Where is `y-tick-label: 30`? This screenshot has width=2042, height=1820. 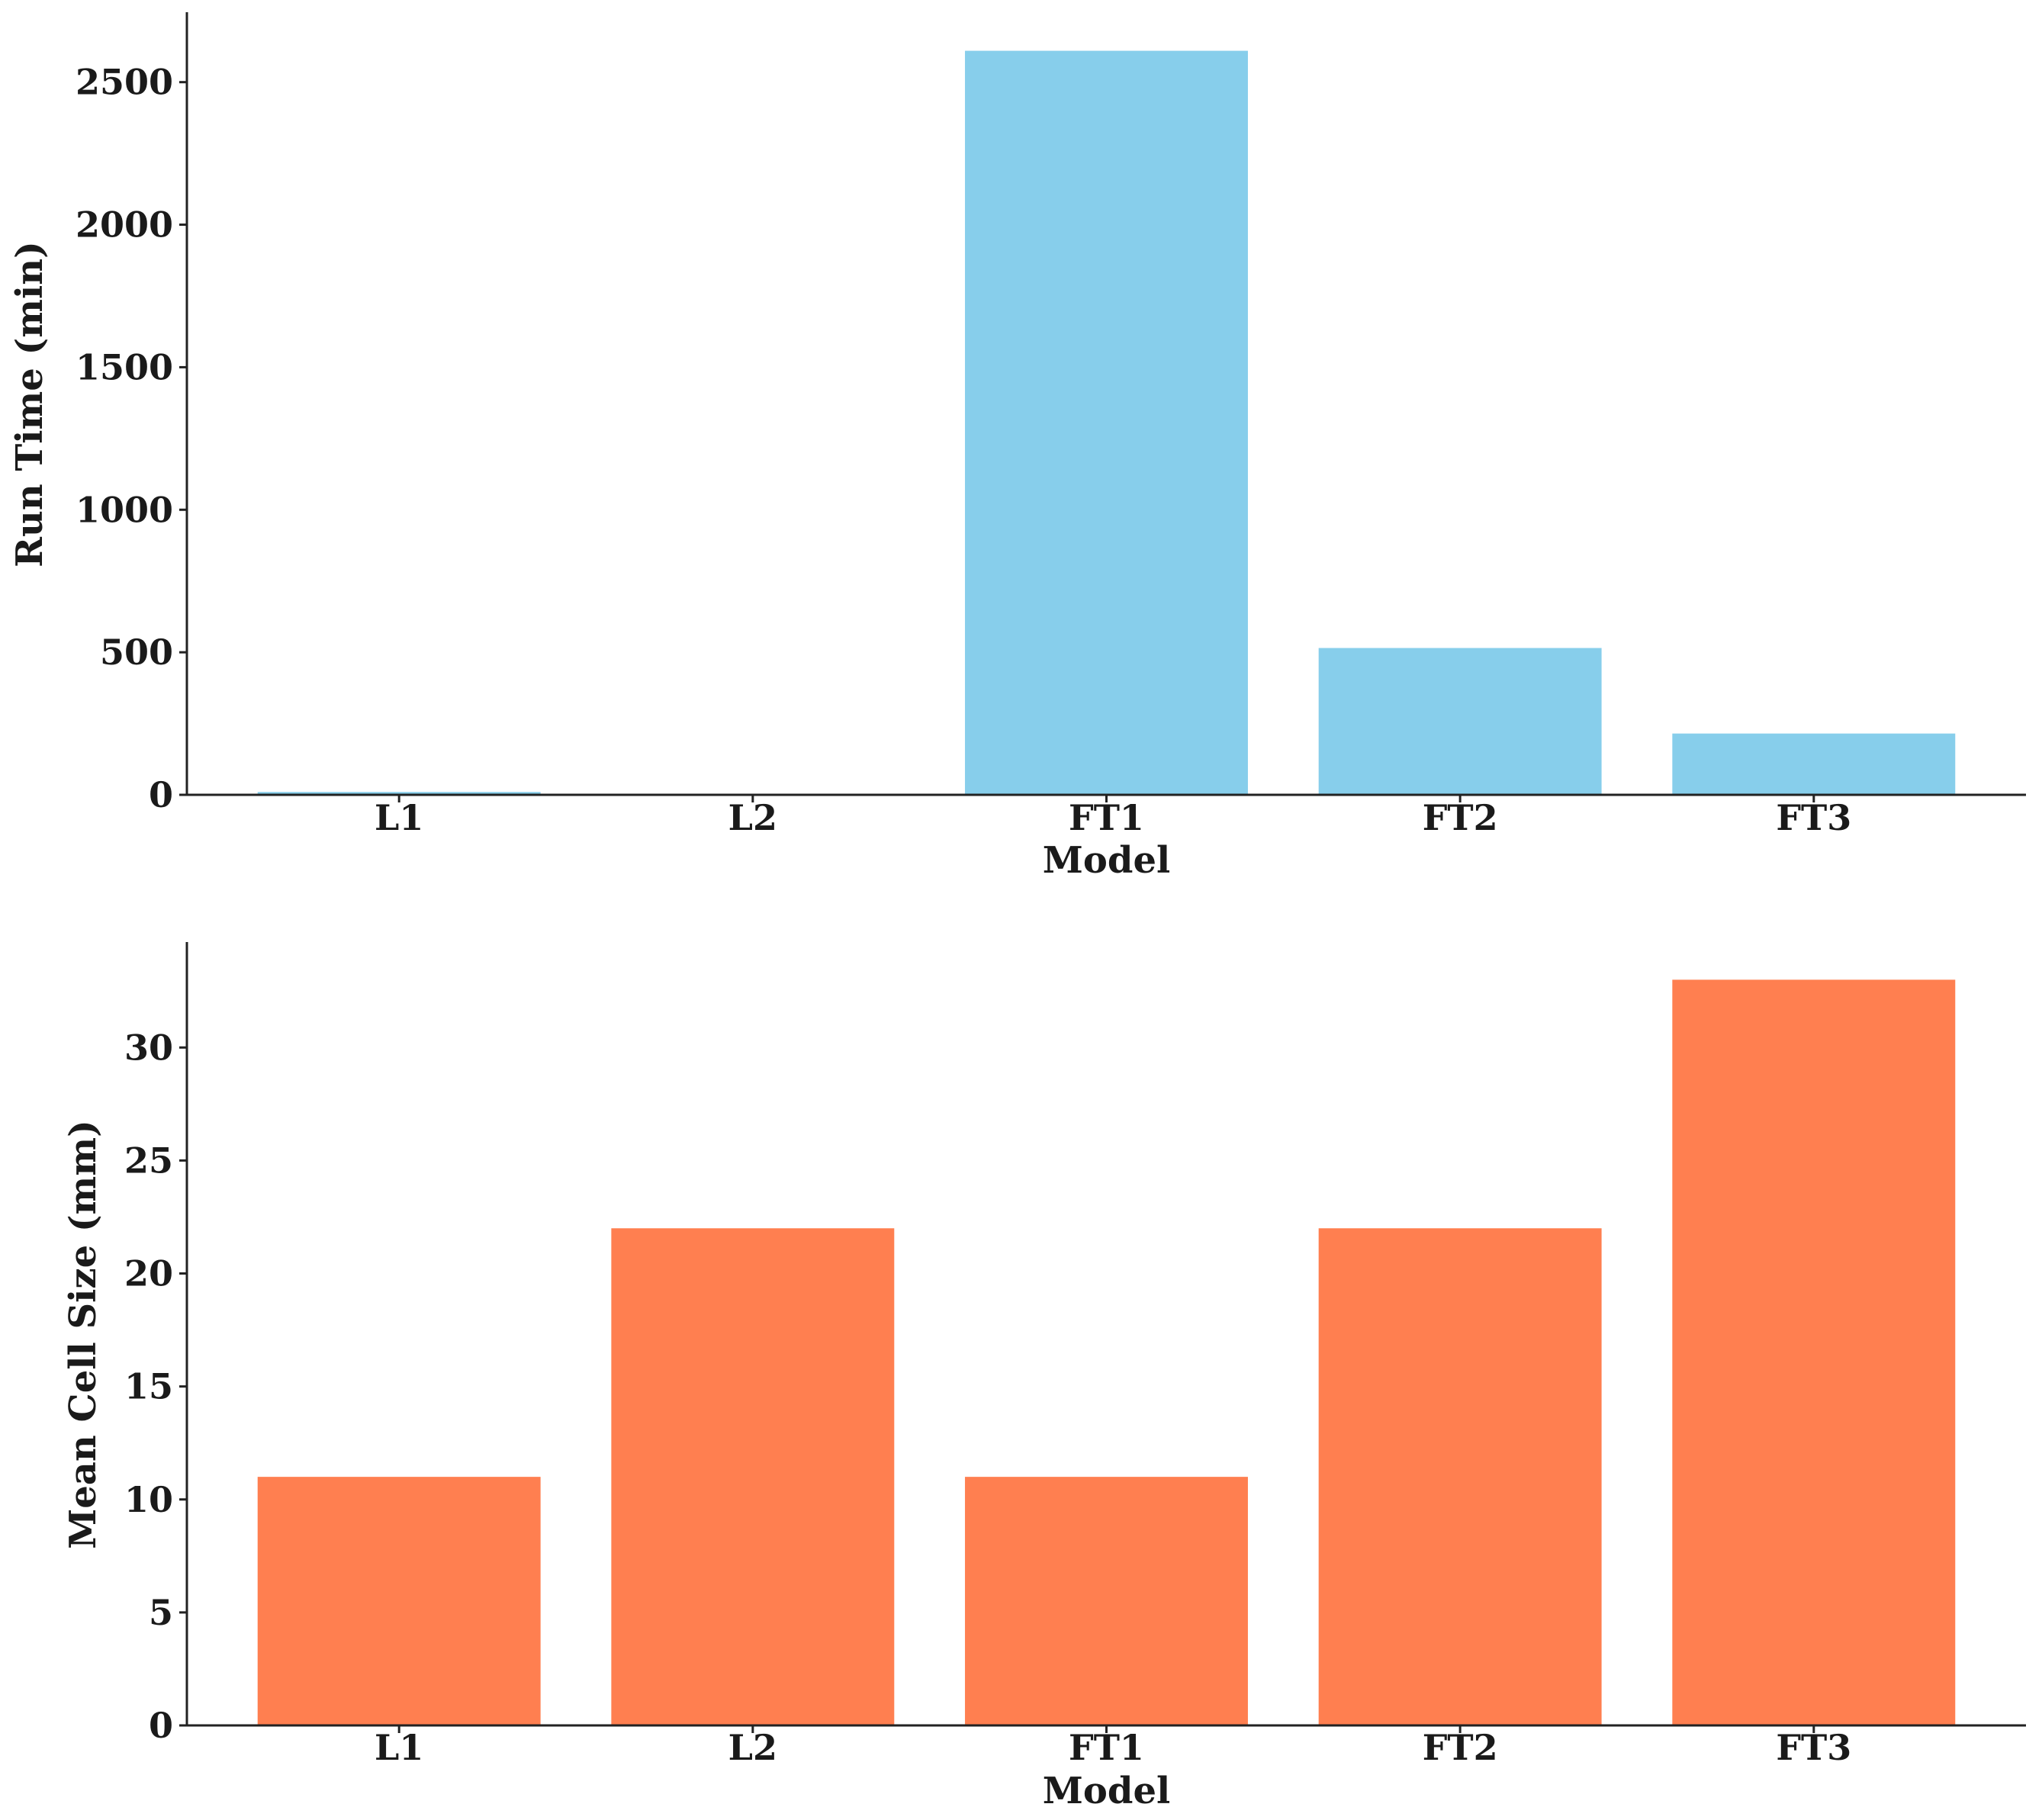
y-tick-label: 30 is located at coordinates (148, 1047).